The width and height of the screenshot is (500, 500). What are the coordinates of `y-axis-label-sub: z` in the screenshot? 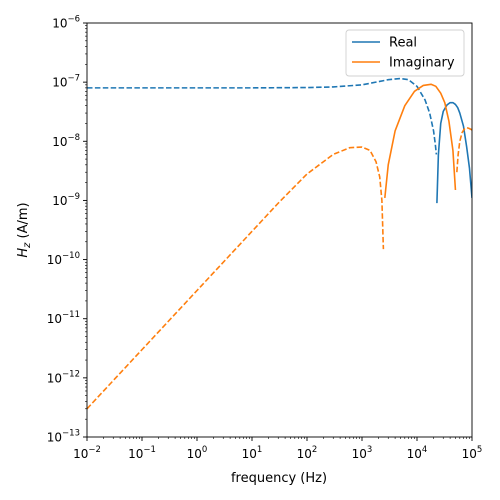 It's located at (27, 245).